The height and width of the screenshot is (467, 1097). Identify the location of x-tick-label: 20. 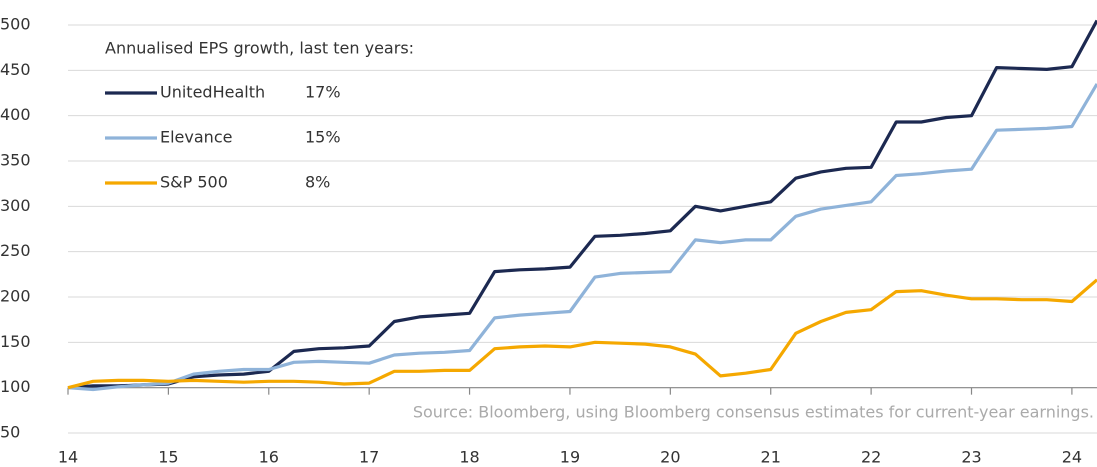
(670, 457).